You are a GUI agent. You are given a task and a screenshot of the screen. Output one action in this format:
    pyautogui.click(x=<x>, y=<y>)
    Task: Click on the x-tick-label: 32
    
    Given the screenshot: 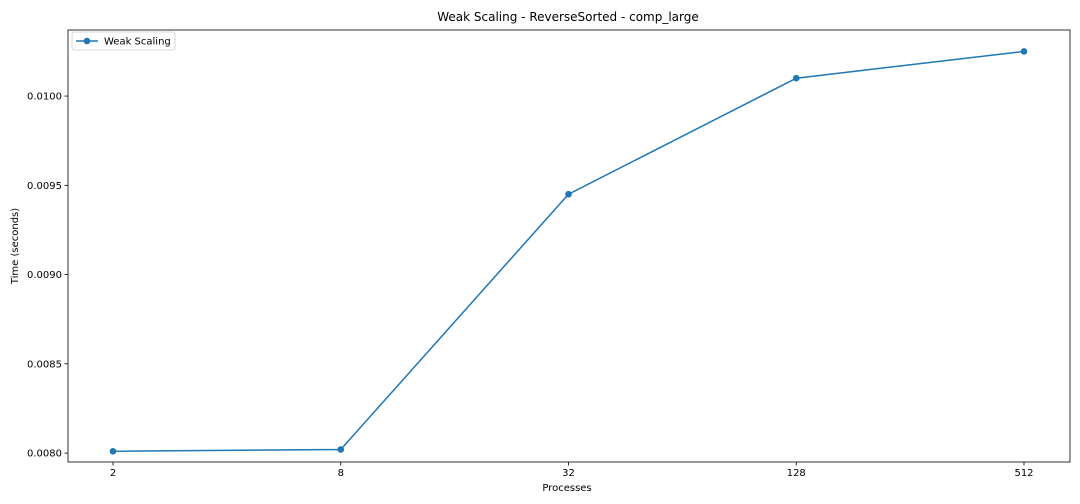 What is the action you would take?
    pyautogui.click(x=568, y=473)
    